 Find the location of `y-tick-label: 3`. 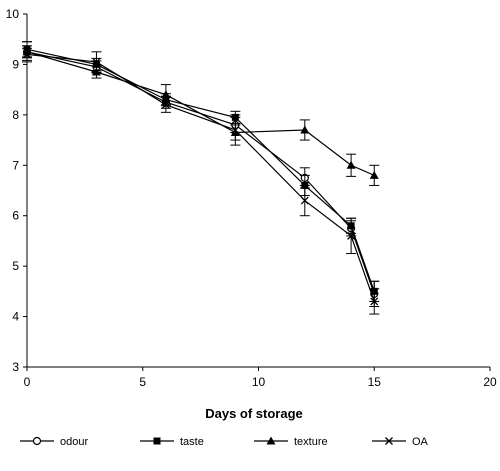

y-tick-label: 3 is located at coordinates (15, 367).